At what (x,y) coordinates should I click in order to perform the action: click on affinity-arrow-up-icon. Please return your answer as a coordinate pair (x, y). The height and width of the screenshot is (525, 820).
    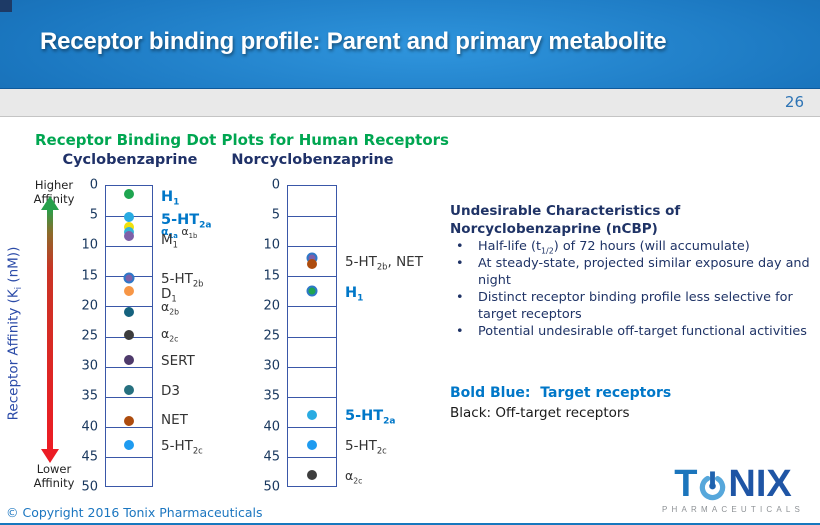
    Looking at the image, I should click on (50, 203).